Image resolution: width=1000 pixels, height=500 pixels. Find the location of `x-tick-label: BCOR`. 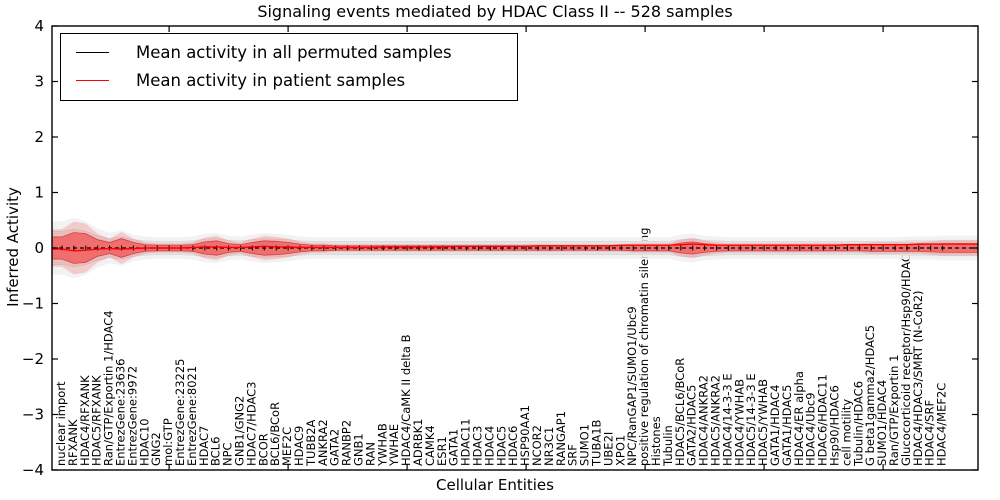

x-tick-label: BCOR is located at coordinates (263, 449).